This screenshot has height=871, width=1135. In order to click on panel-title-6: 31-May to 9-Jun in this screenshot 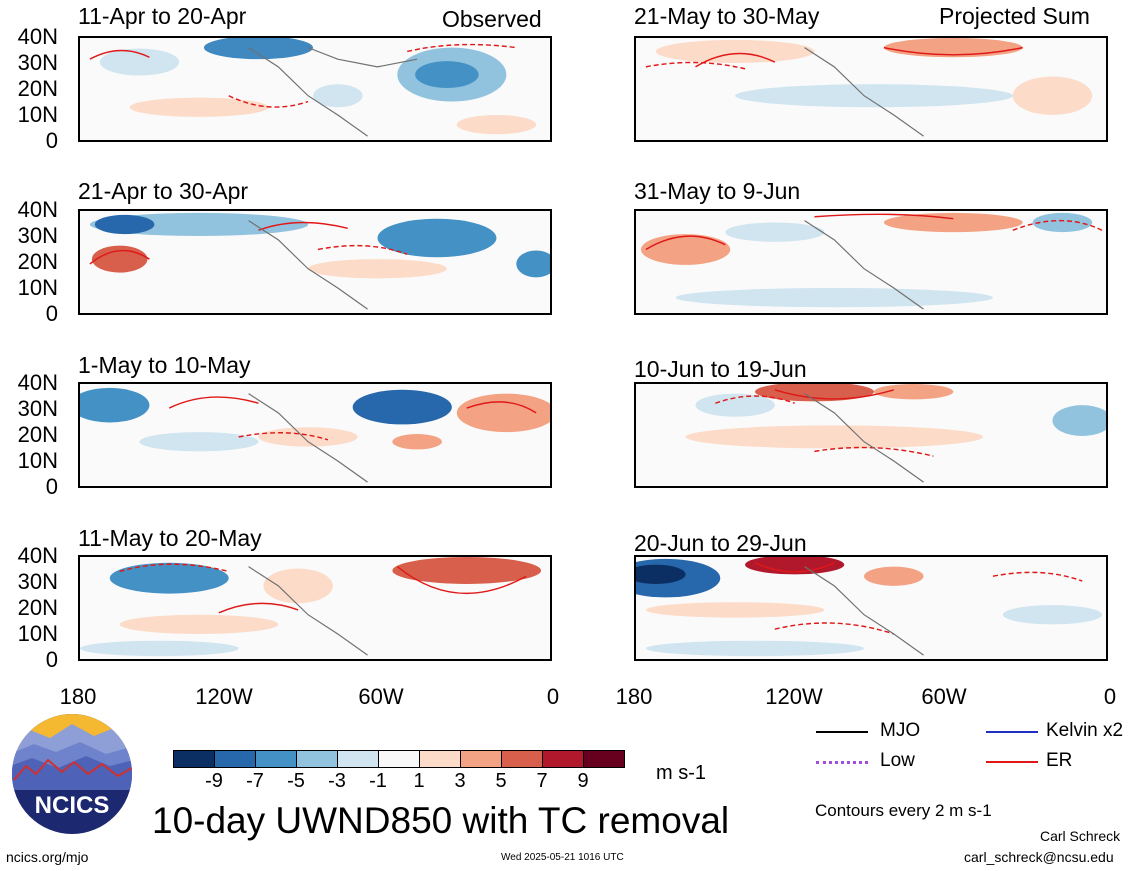, I will do `click(717, 191)`.